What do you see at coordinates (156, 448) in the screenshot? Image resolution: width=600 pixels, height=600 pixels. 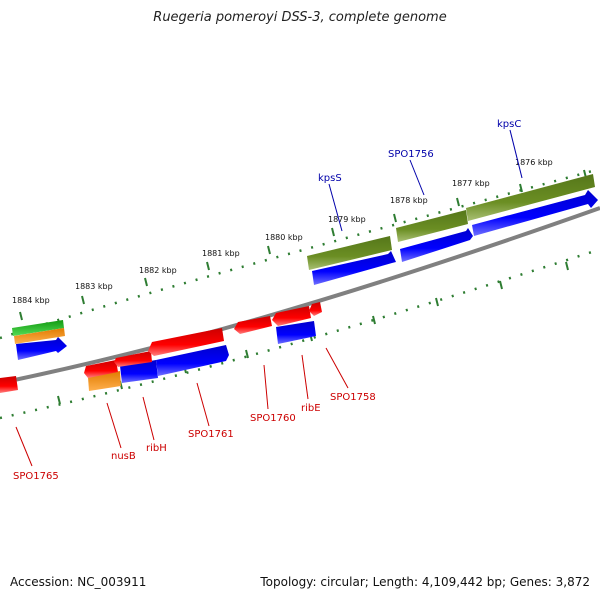 I see `gene-label-ribH: ribH` at bounding box center [156, 448].